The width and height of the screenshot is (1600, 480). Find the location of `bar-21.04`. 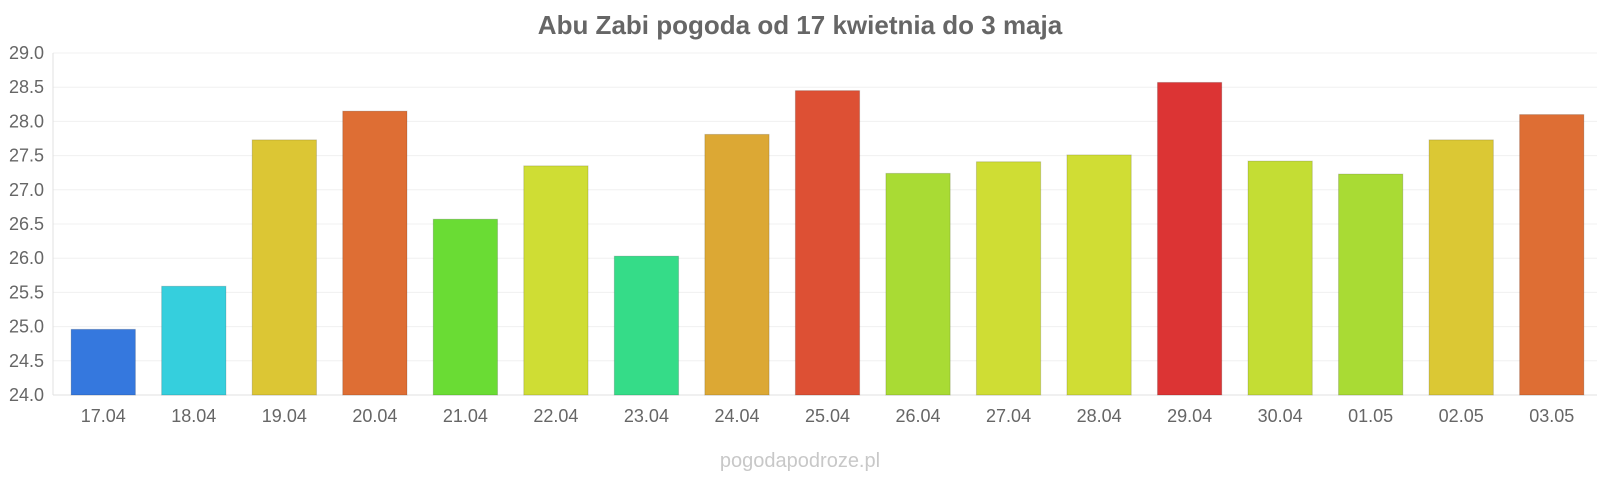

bar-21.04 is located at coordinates (465, 307).